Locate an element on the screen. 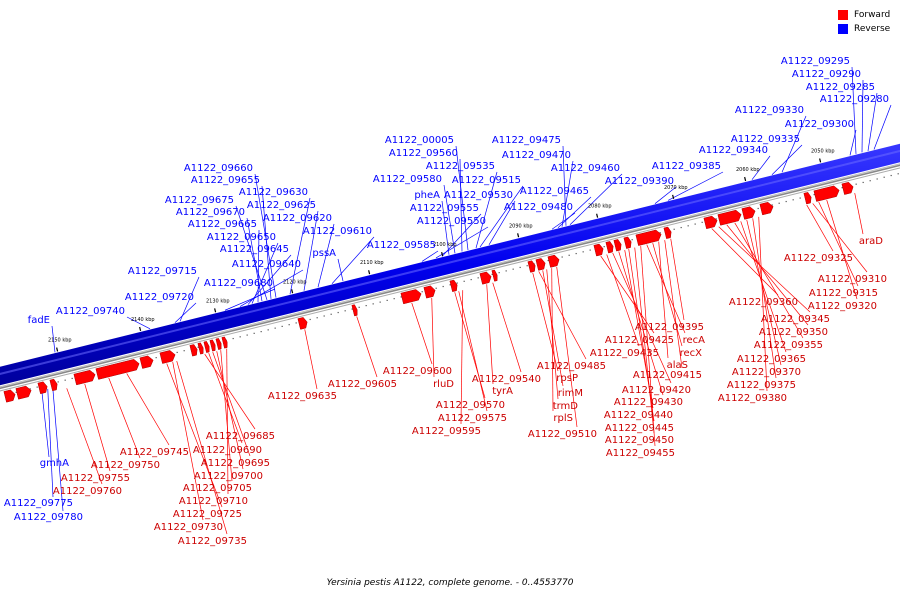 The width and height of the screenshot is (900, 600). forward-gene-label: A1122_09415 is located at coordinates (667, 375).